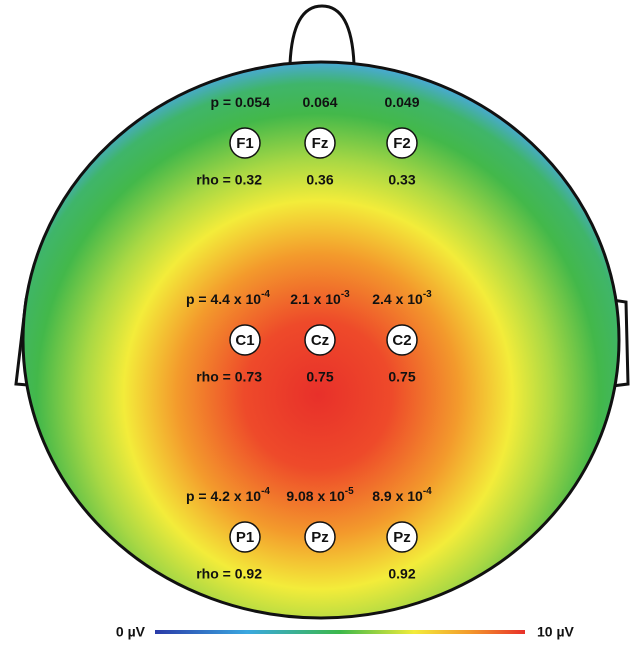 This screenshot has height=646, width=633. I want to click on p-value: p = 4.4 x 10-4, so click(228, 298).